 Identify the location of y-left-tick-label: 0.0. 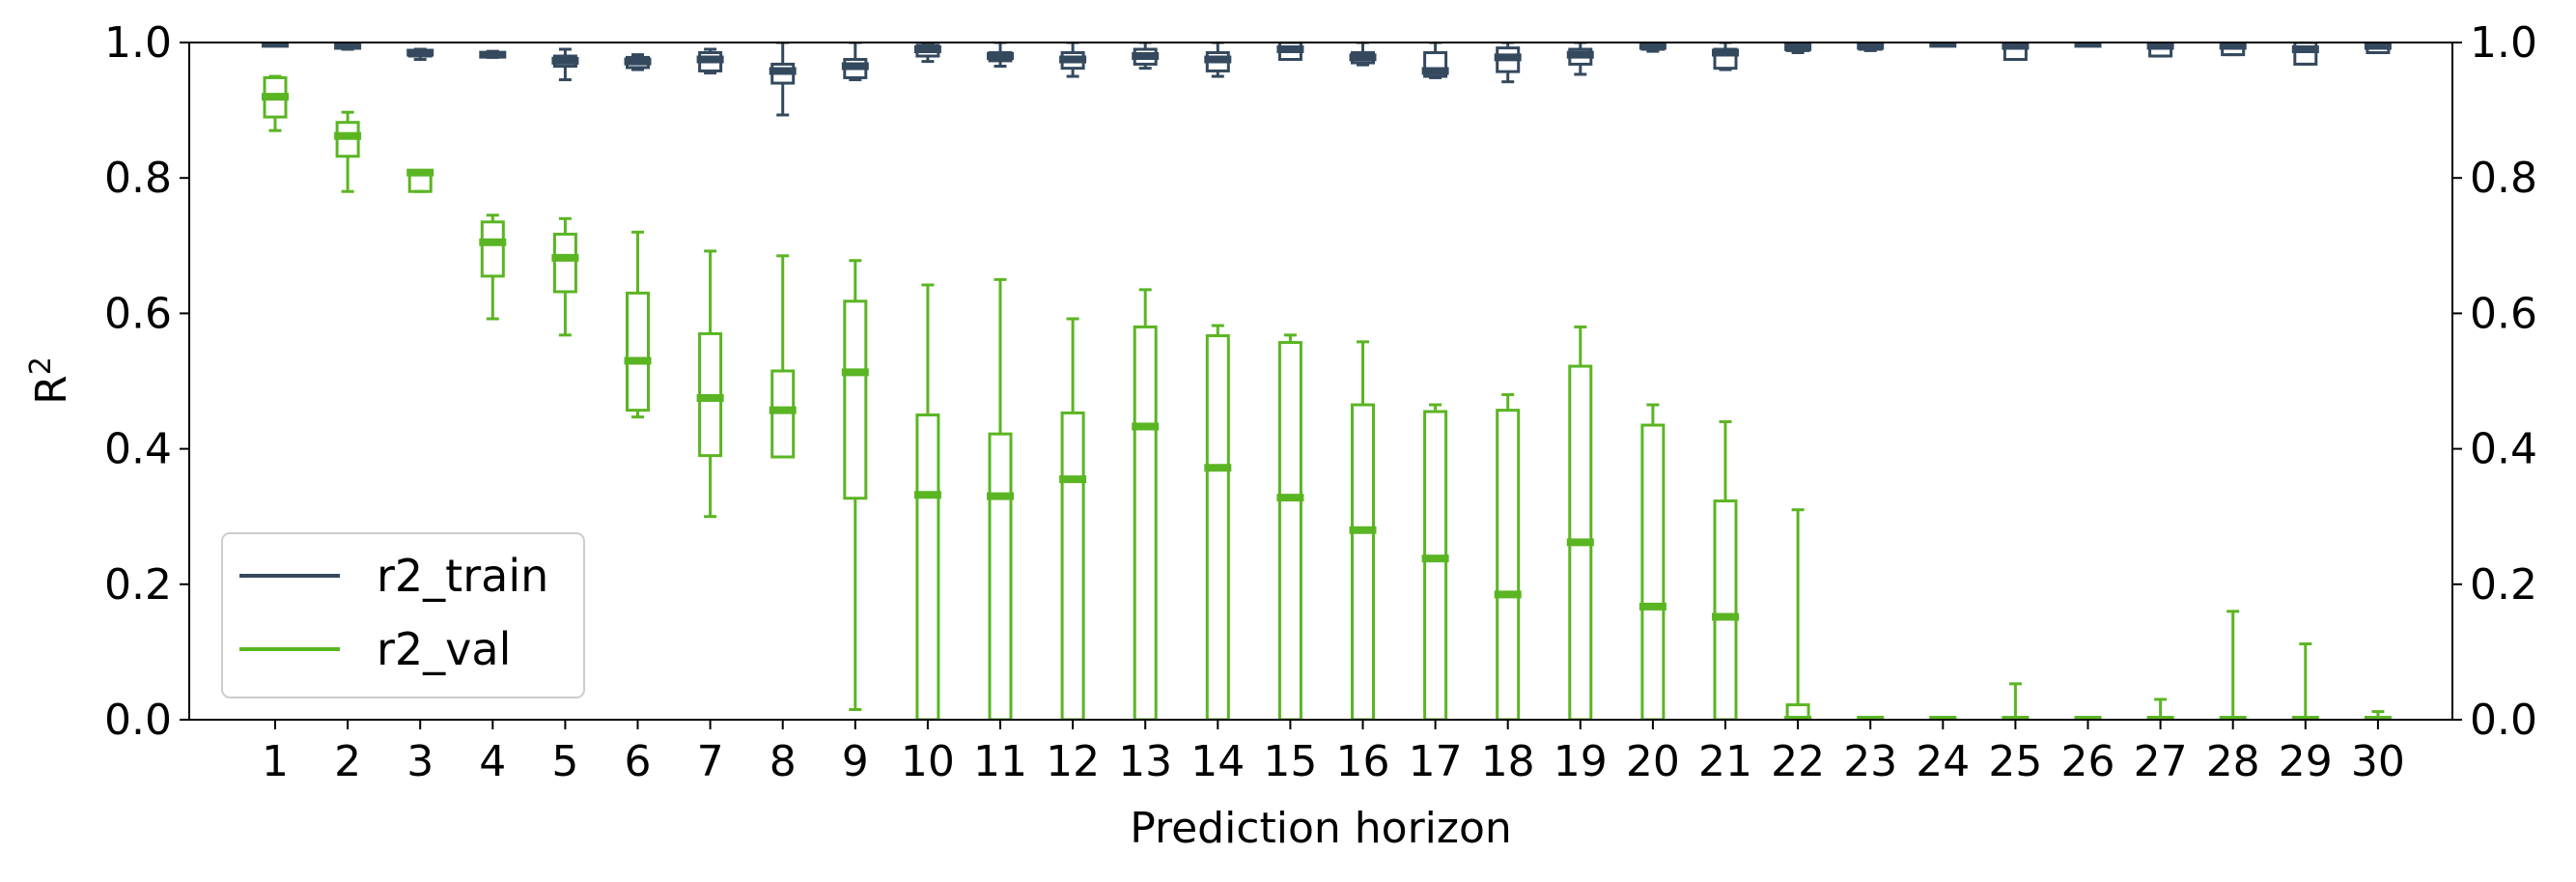
(138, 720).